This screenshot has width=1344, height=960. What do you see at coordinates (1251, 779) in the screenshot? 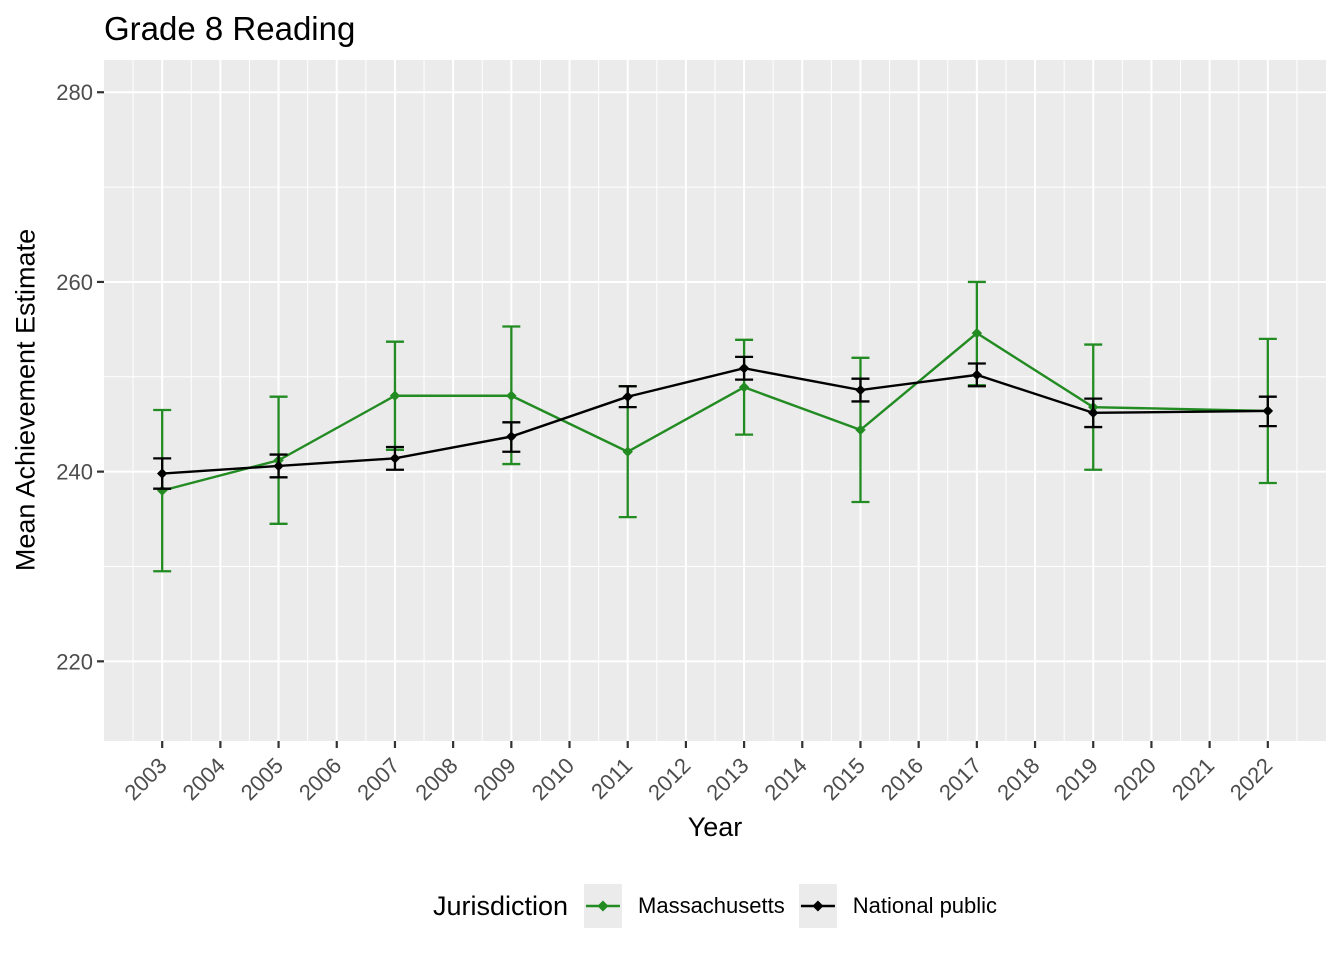
I see `svg-text: 2022` at bounding box center [1251, 779].